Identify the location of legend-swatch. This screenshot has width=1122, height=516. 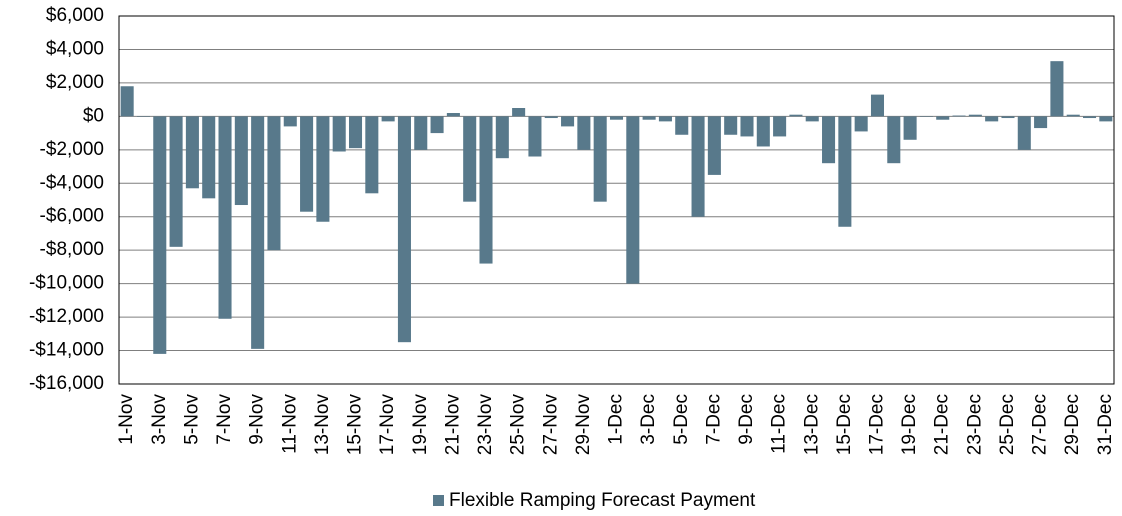
(438, 500).